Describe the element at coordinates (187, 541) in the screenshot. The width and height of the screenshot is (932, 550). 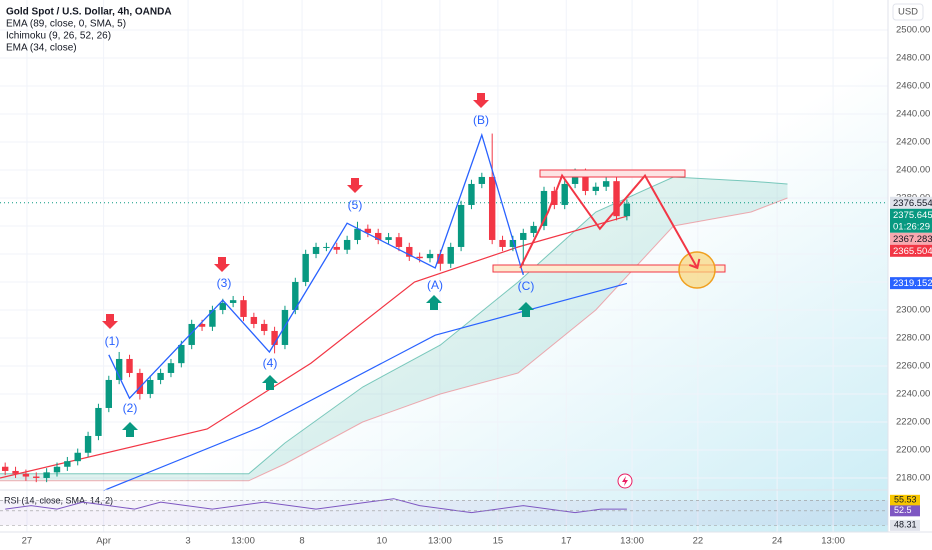
I see `x-tick-label: 3` at that location.